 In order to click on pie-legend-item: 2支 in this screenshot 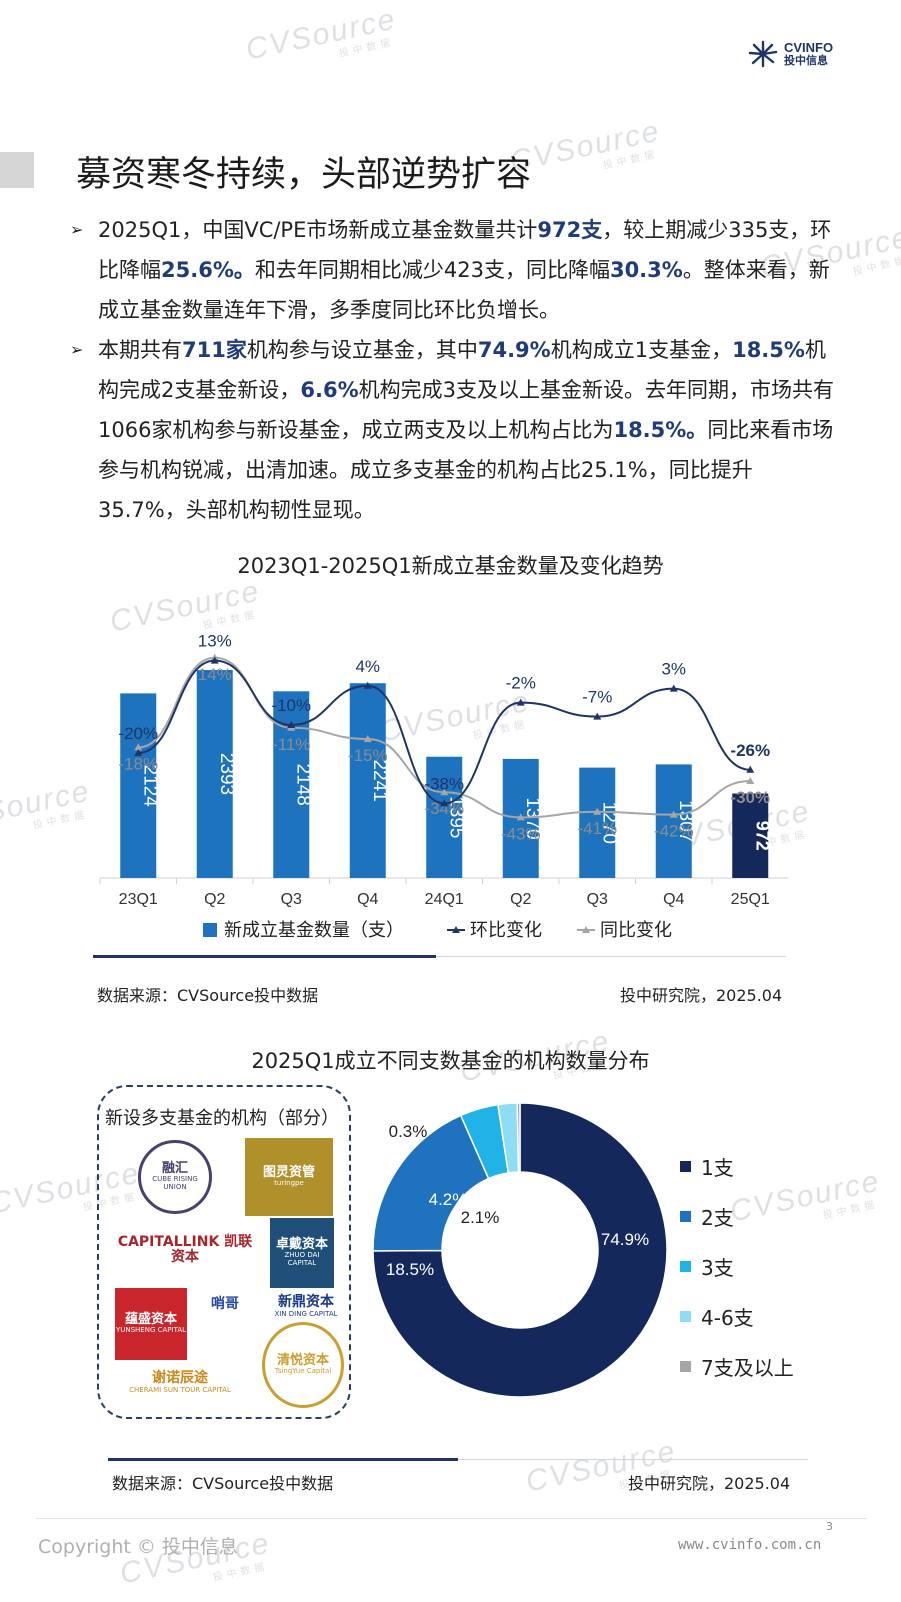, I will do `click(707, 1216)`.